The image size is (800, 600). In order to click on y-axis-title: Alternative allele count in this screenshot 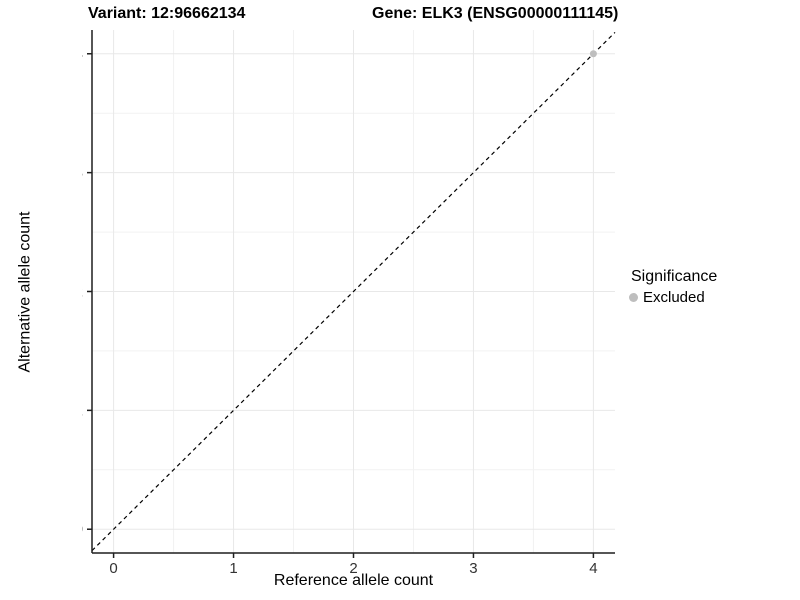, I will do `click(25, 291)`.